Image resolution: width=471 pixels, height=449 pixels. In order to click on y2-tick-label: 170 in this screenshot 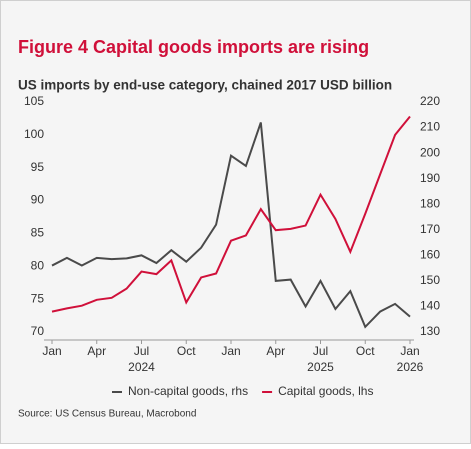, I will do `click(430, 229)`.